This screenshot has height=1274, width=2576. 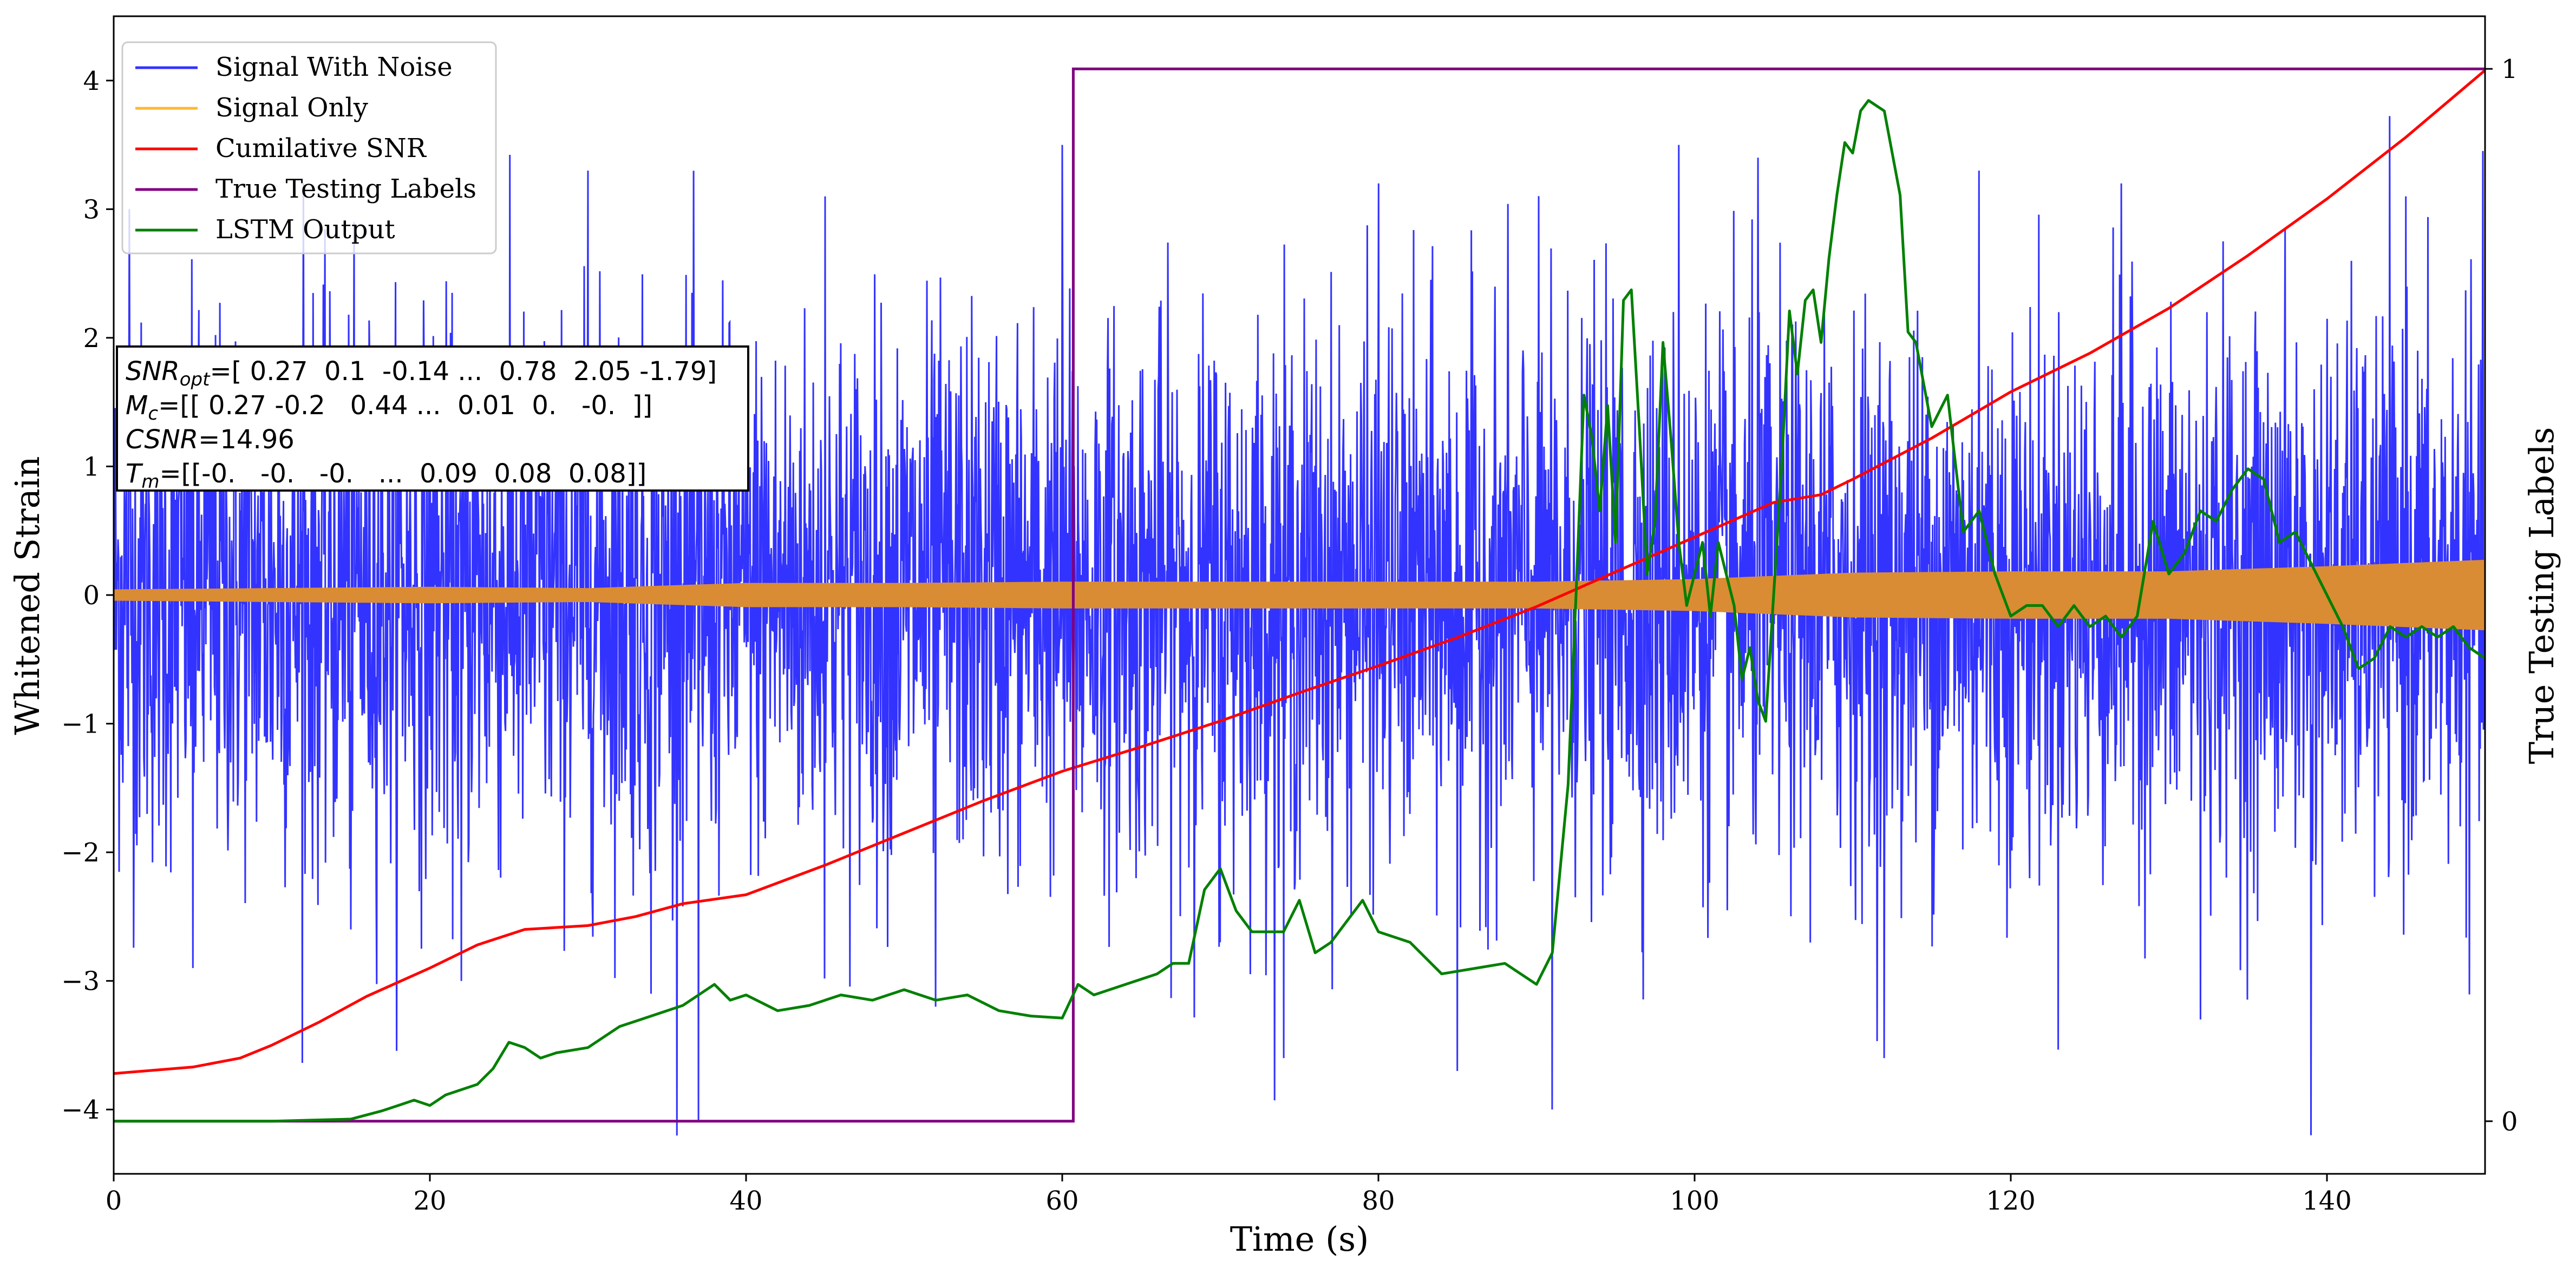 I want to click on y-tick-label: −4, so click(x=80, y=1110).